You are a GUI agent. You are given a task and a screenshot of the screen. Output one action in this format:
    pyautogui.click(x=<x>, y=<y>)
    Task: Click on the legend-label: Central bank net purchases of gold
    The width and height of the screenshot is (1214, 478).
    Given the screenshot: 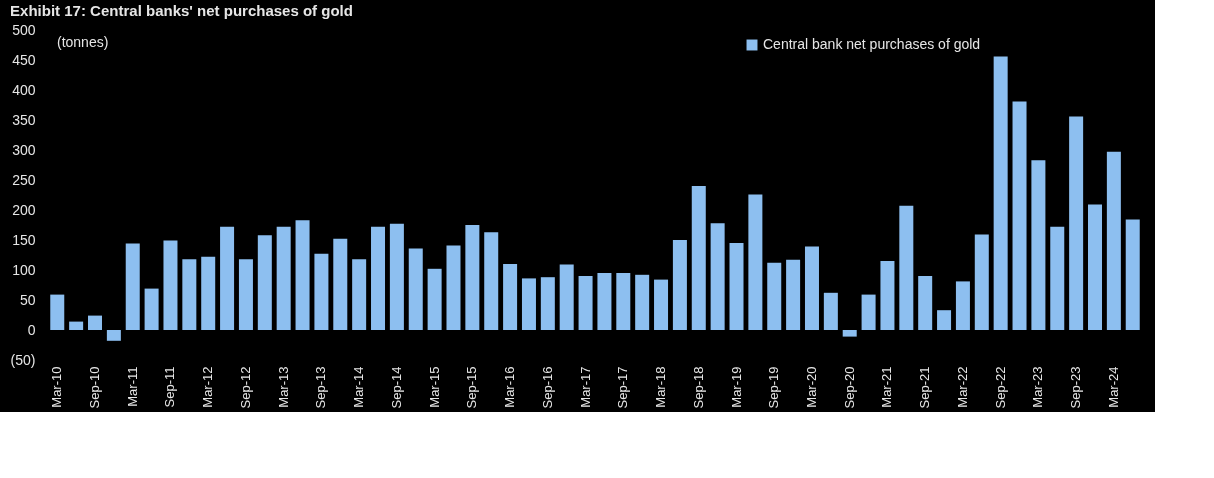 What is the action you would take?
    pyautogui.click(x=872, y=44)
    